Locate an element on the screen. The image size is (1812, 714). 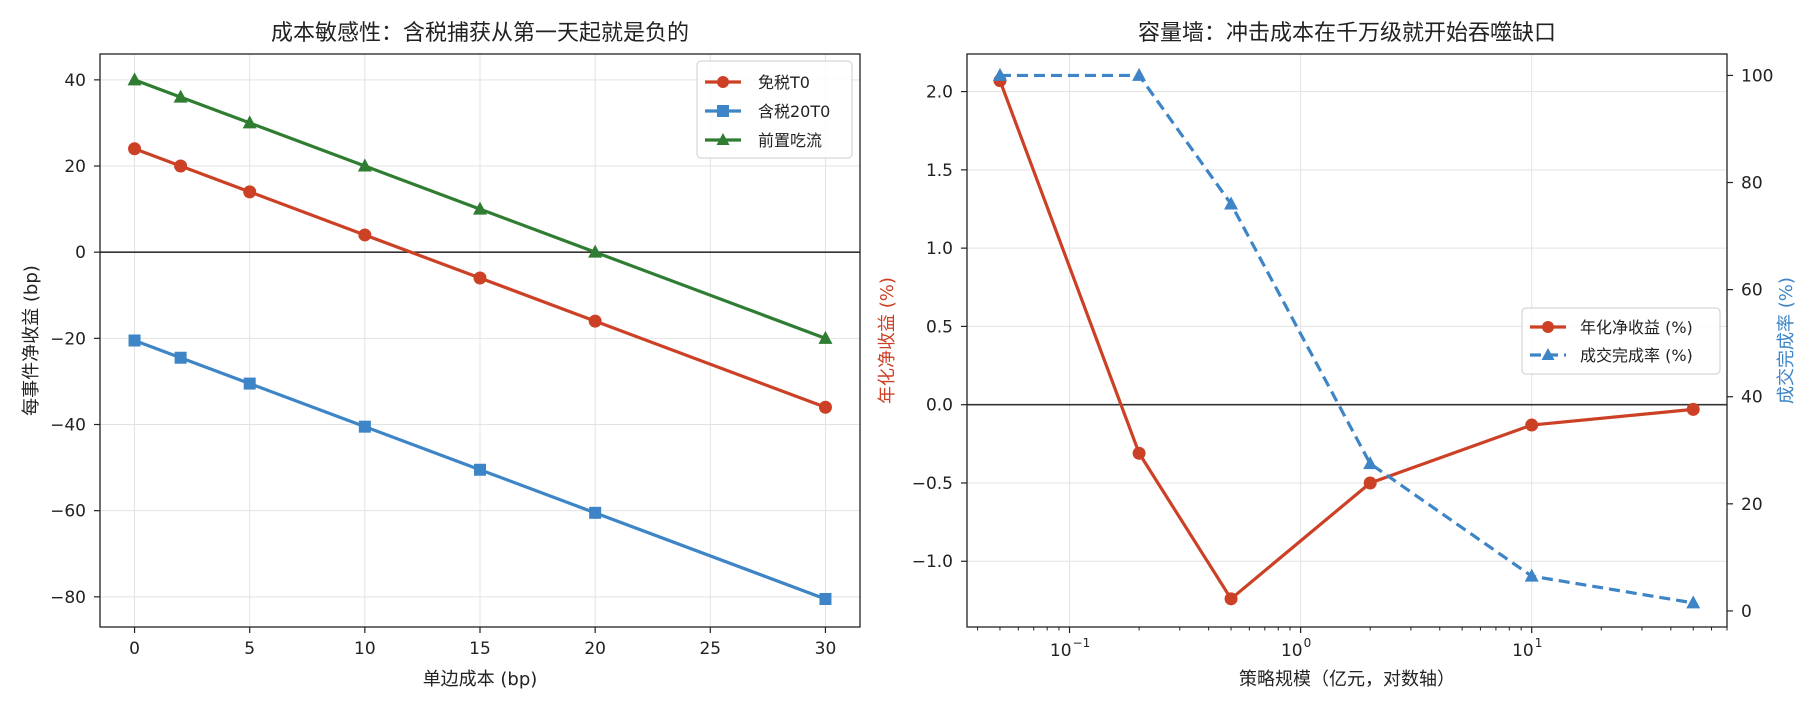
chart2-xtick-exp: 1 is located at coordinates (1539, 643).